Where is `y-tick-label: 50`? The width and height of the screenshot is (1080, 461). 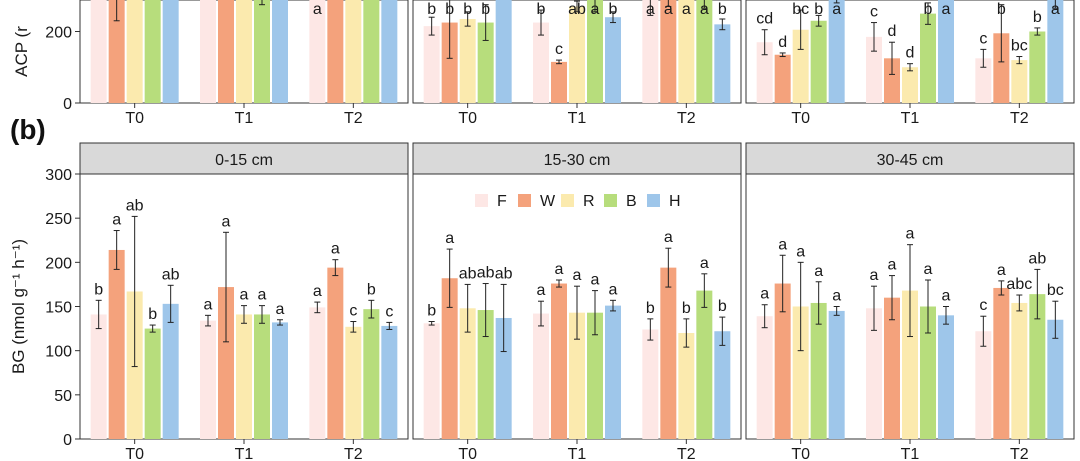
y-tick-label: 50 is located at coordinates (63, 396).